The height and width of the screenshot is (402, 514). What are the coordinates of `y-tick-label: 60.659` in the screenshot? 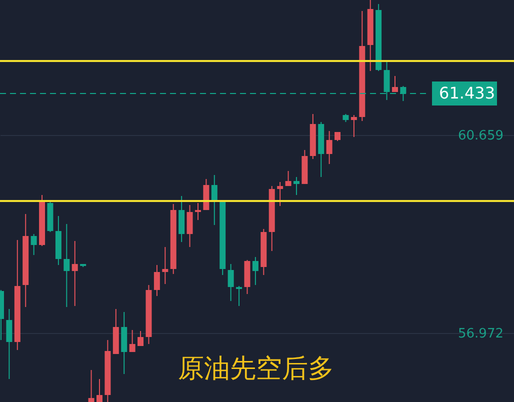 It's located at (481, 136).